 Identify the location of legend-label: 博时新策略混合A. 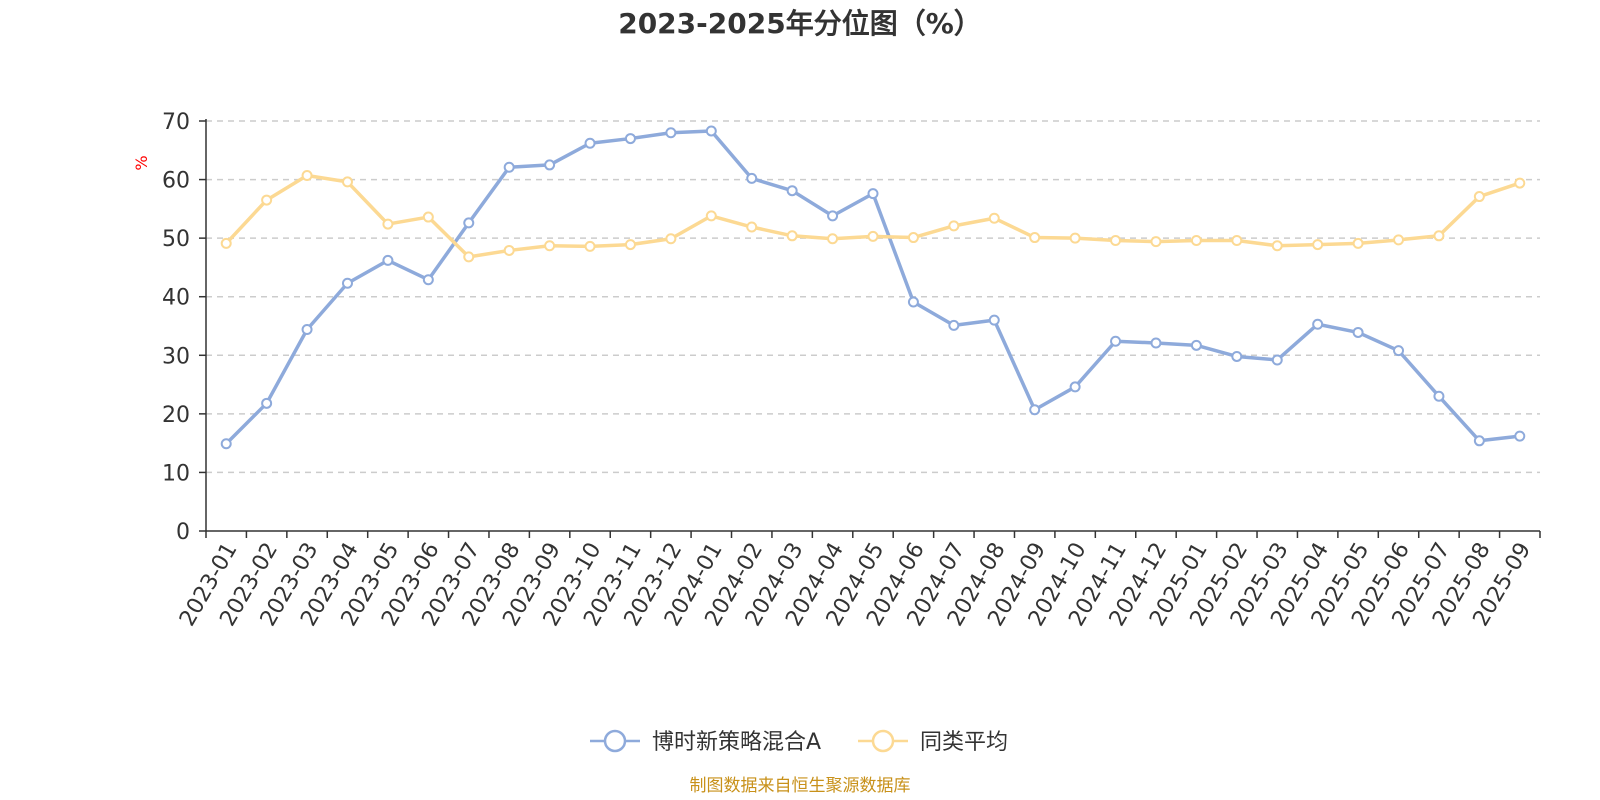
(736, 742).